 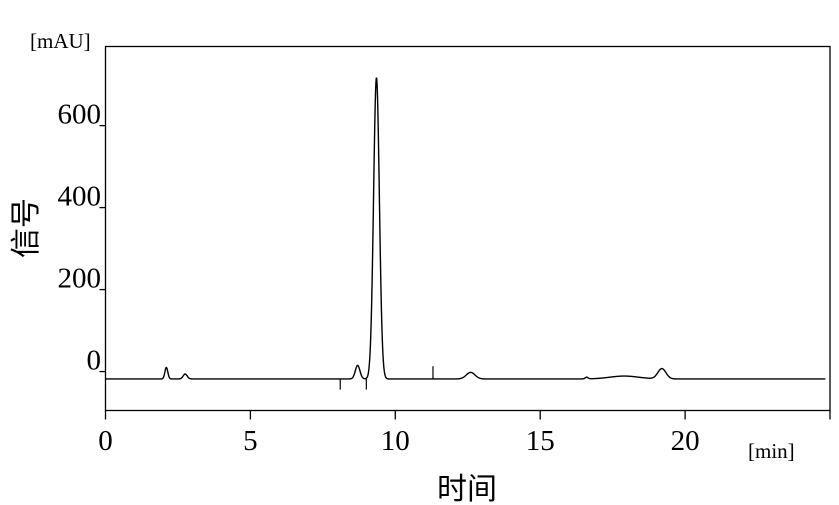 I want to click on y-tick-label: 400, so click(x=80, y=197).